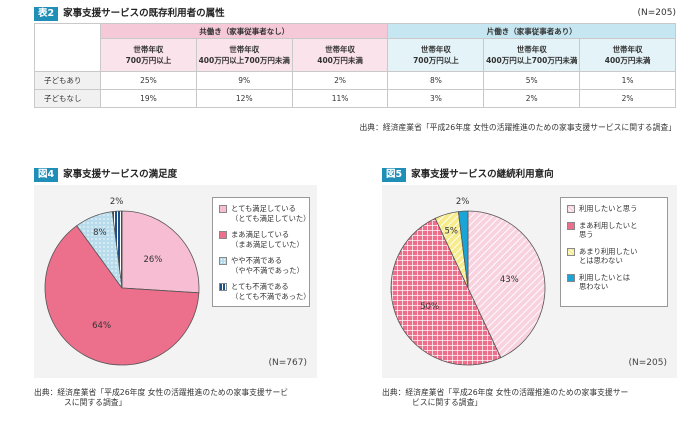  What do you see at coordinates (271, 218) in the screenshot?
I see `legend-label-line: （とても満足していた）` at bounding box center [271, 218].